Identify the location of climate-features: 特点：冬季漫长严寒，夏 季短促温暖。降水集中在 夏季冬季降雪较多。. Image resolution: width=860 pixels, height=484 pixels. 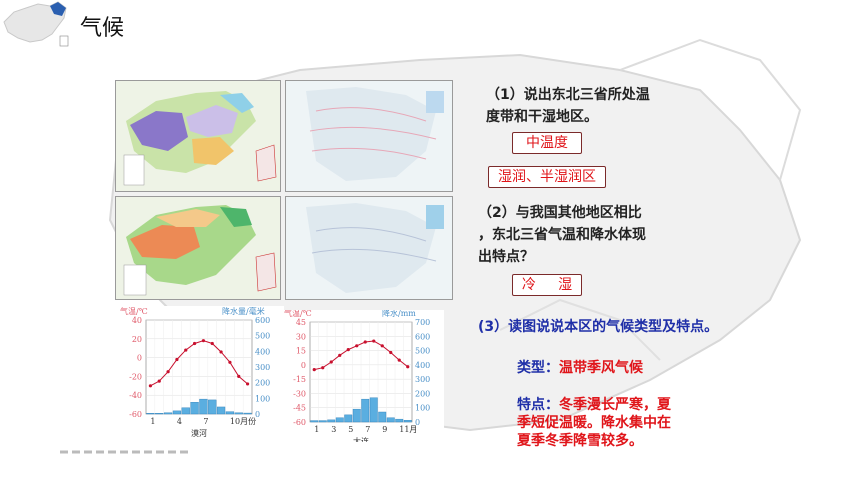
(594, 423).